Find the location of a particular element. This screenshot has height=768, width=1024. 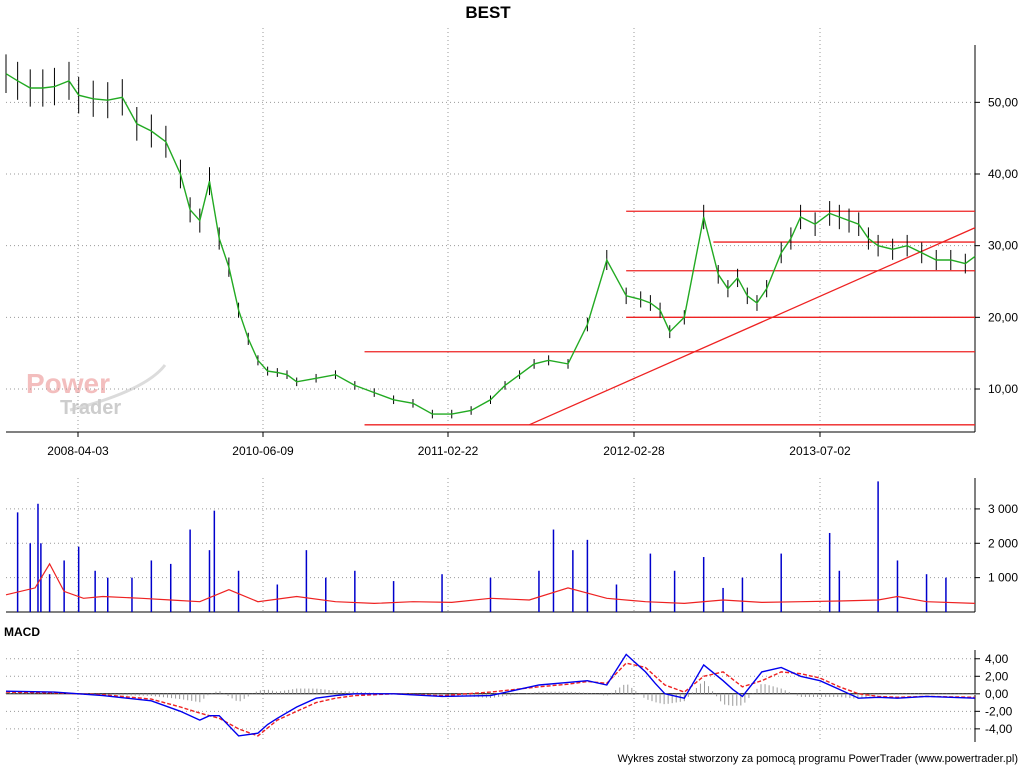

volume-average-line is located at coordinates (490, 583).